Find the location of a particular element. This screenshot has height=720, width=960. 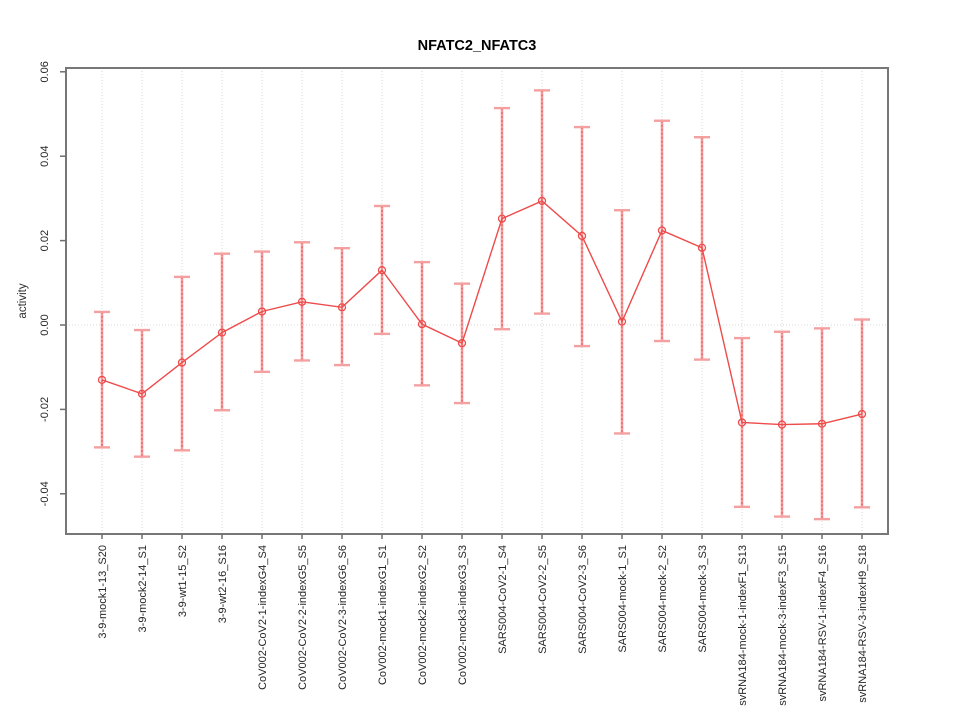

x-tick-label: SARS004-mock-2_S2 is located at coordinates (663, 599).